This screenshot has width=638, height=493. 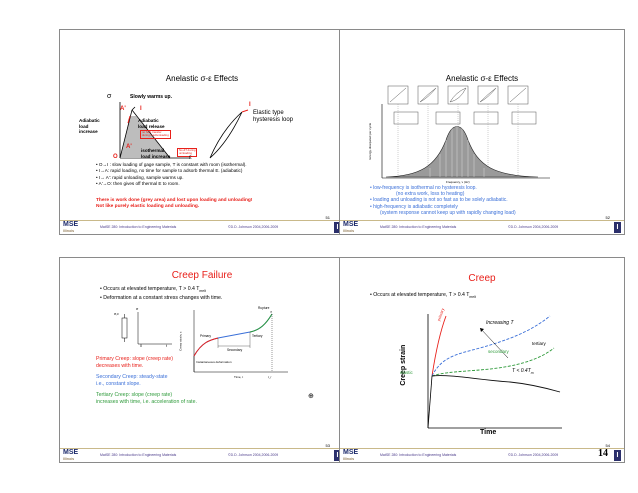 What do you see at coordinates (204, 341) in the screenshot?
I see `creep-diagram: ×` at bounding box center [204, 341].